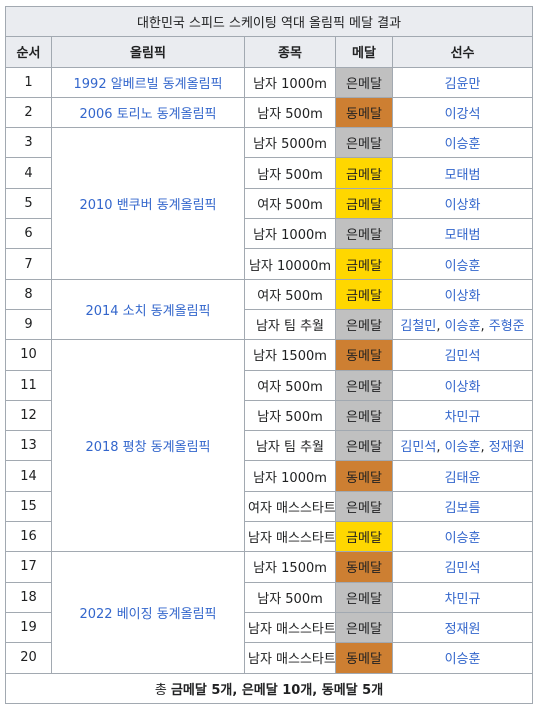  I want to click on athlete-cell: 이상화, so click(462, 203).